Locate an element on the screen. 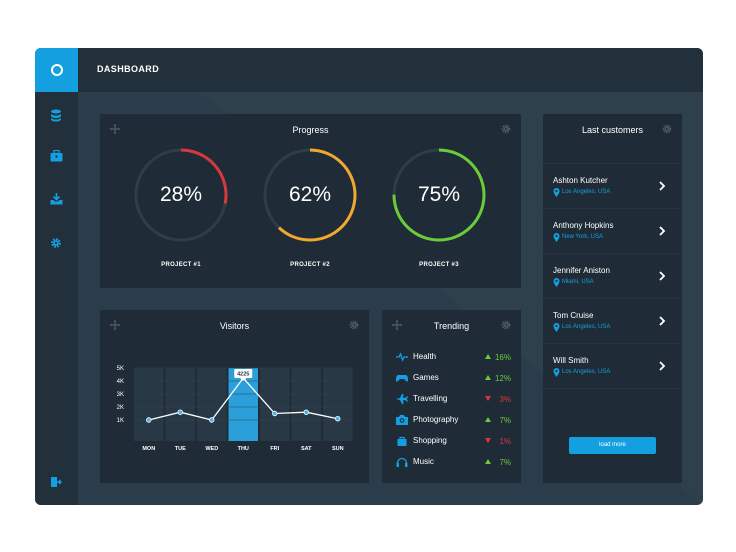  progress-value: 75% is located at coordinates (439, 194).